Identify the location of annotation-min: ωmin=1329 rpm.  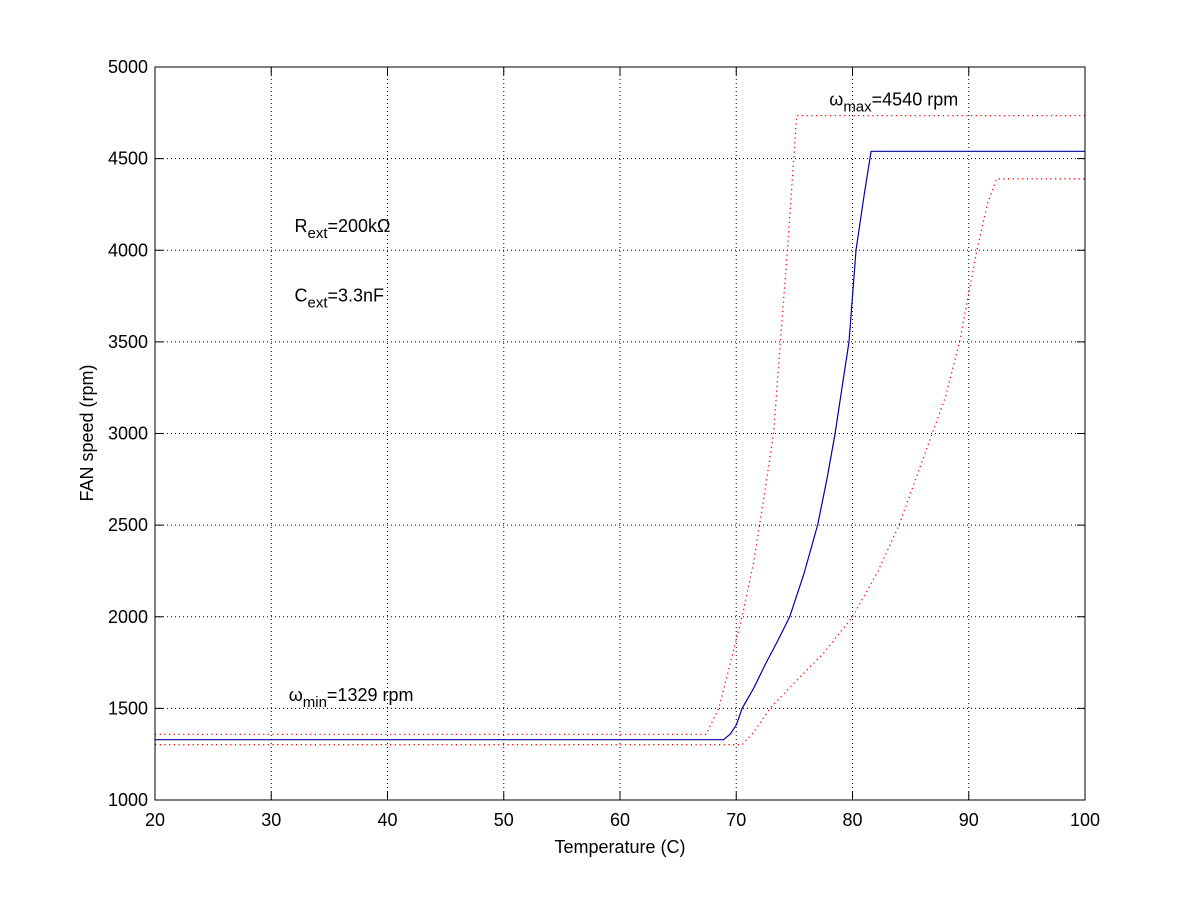
(351, 698).